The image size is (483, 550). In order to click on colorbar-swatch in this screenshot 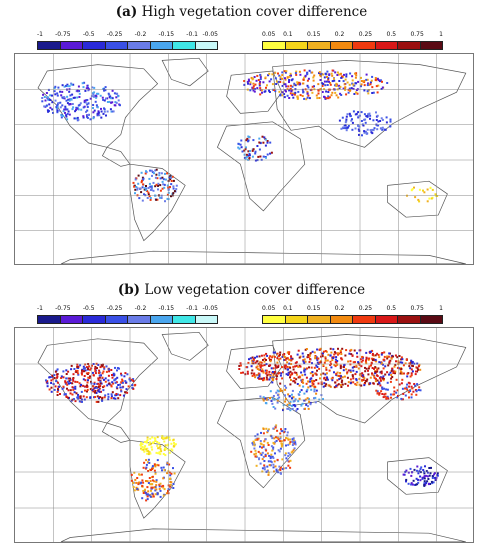, I will do `click(116, 45)`.